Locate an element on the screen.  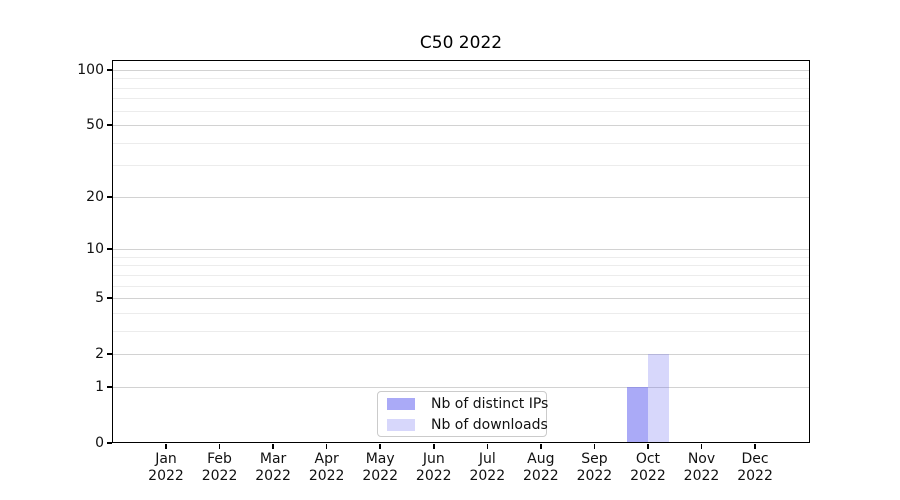
bar-nb-of-downloads is located at coordinates (658, 398).